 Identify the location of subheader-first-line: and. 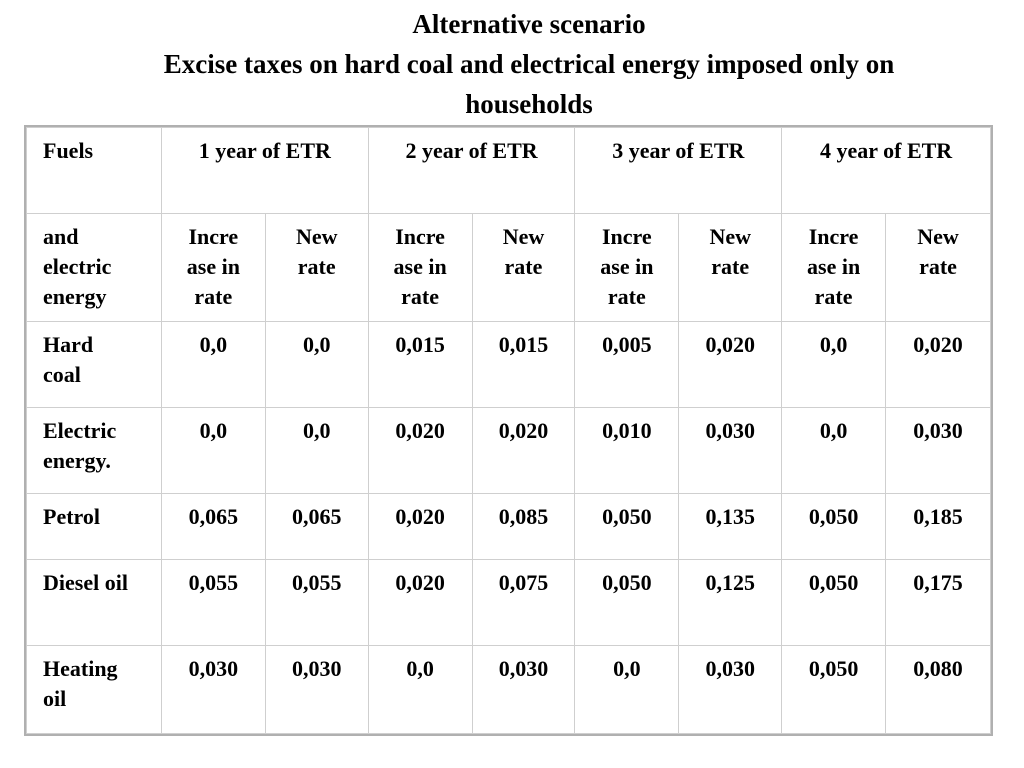
(61, 236).